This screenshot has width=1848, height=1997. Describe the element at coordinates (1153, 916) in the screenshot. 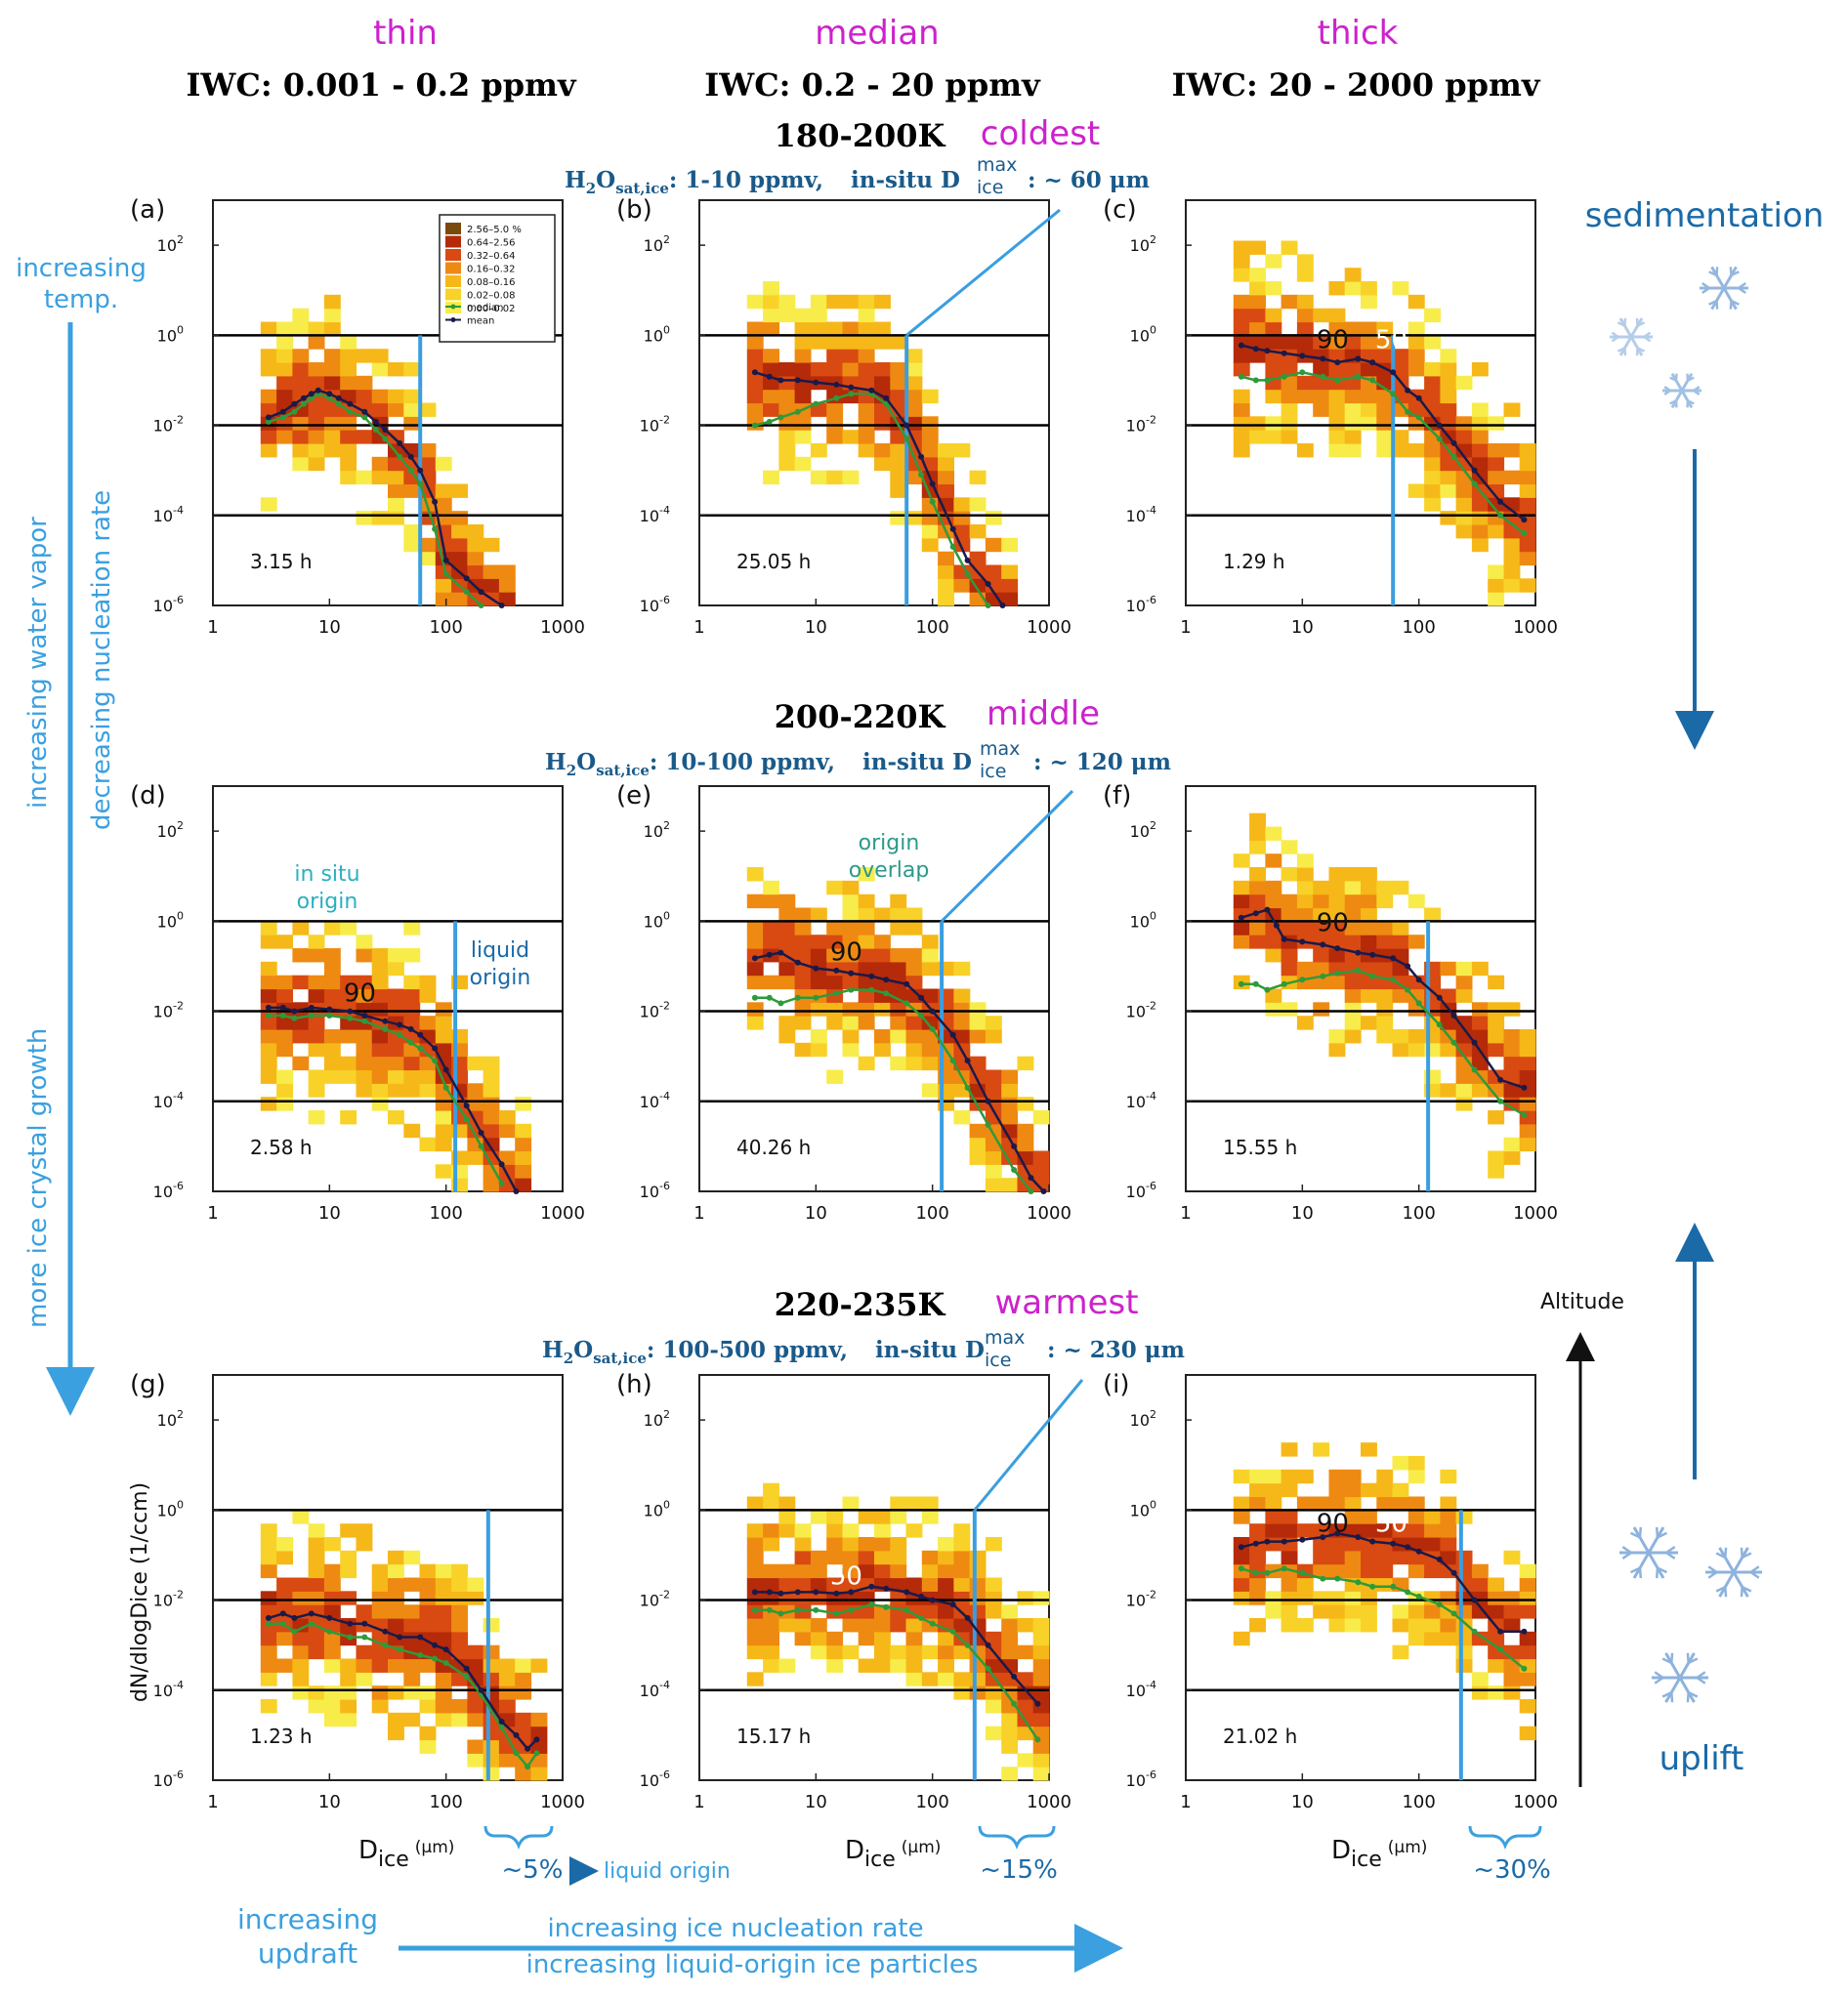

I see `y-tick-exponent: 0` at that location.